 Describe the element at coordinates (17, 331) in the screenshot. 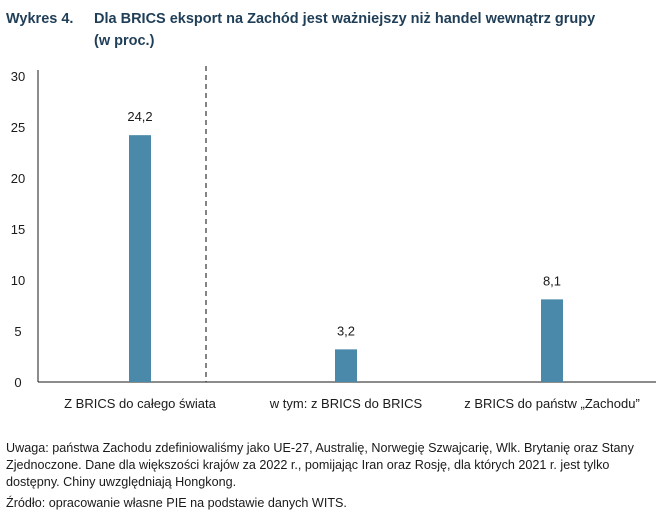

I see `y-tick-label: 5` at that location.